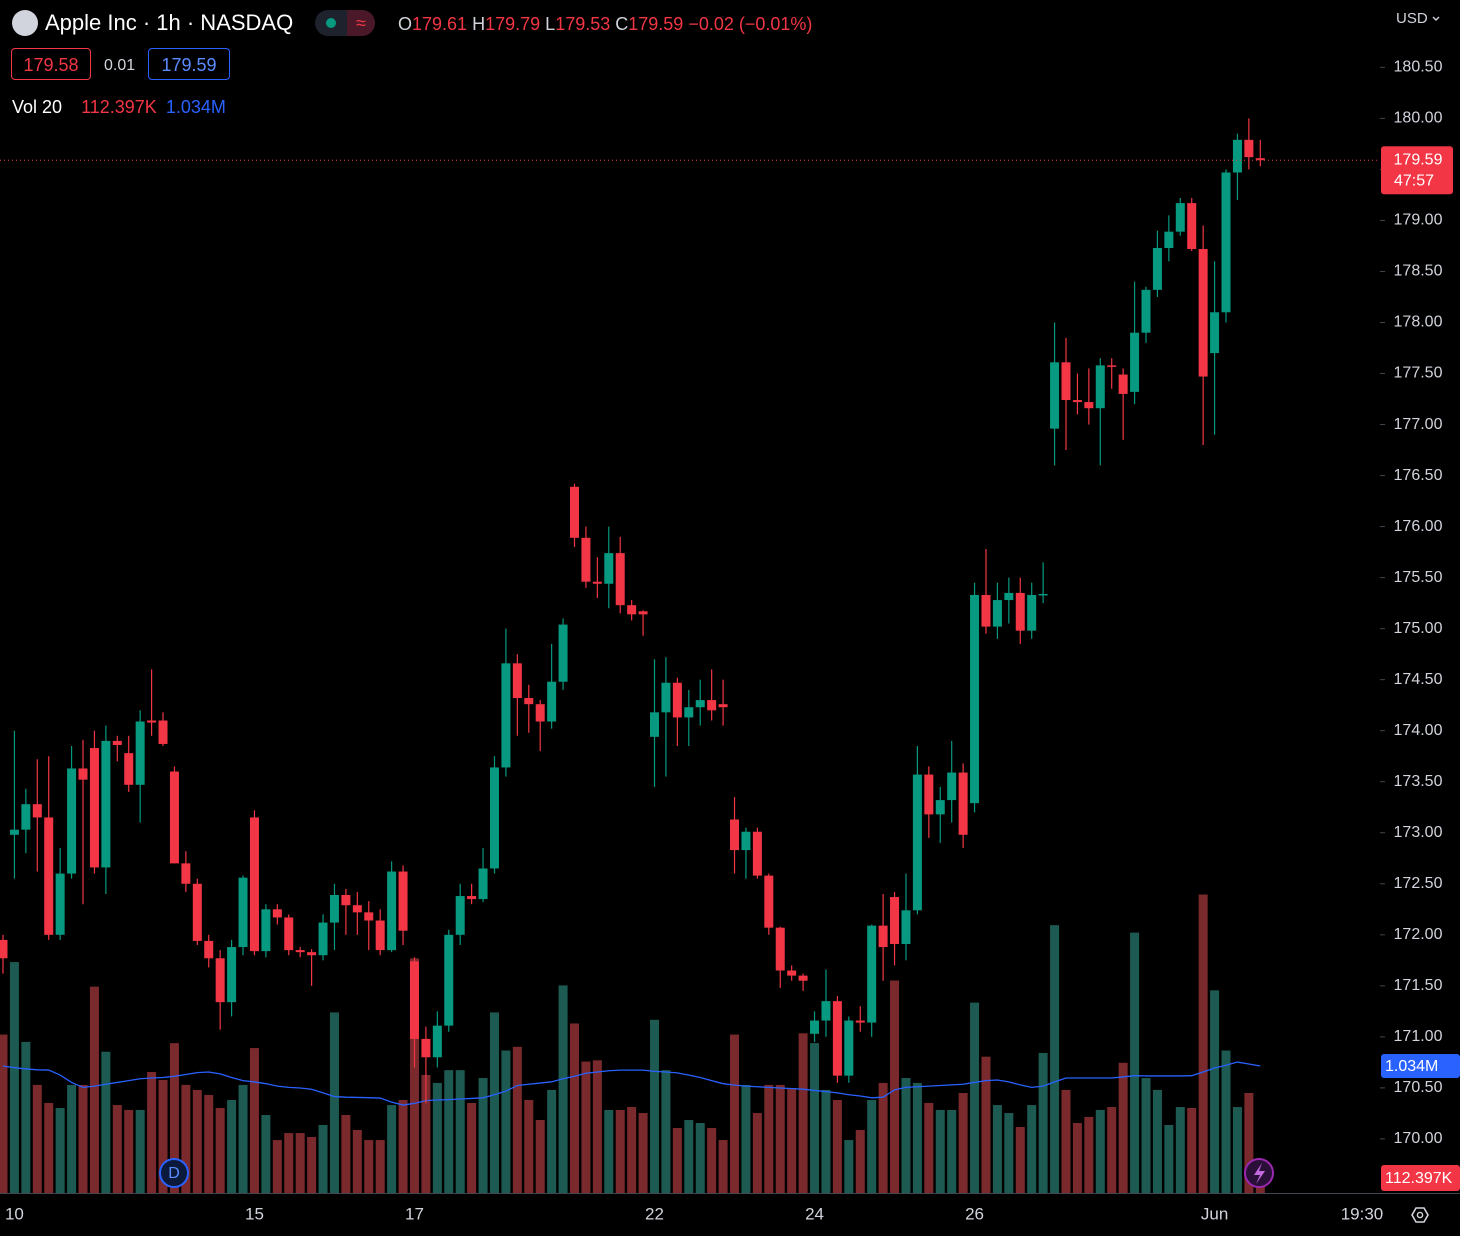  Describe the element at coordinates (120, 65) in the screenshot. I see `spread: 0.01` at that location.